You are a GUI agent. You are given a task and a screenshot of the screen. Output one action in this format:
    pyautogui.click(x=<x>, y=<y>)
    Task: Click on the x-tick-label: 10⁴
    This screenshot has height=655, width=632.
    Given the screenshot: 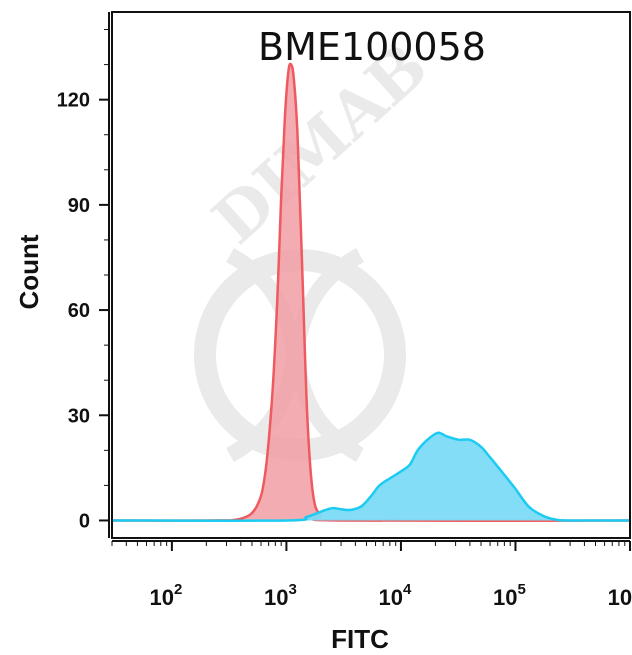 What is the action you would take?
    pyautogui.click(x=395, y=595)
    